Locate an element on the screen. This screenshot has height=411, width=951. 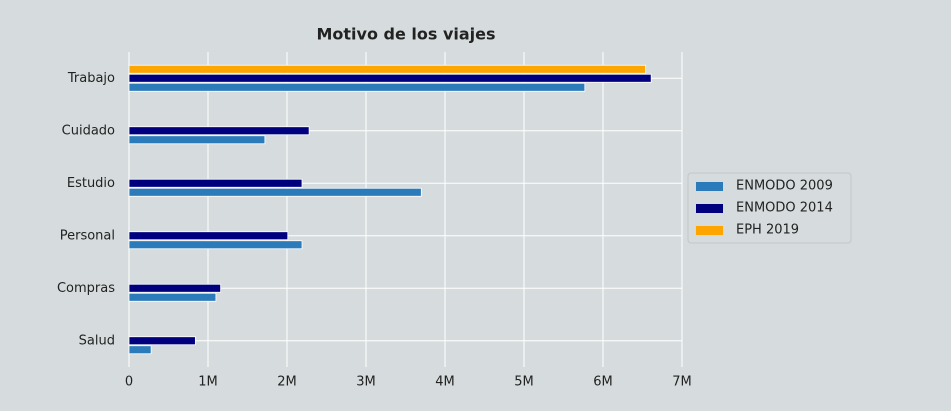
legend-label: ENMODO 2009 is located at coordinates (784, 186).